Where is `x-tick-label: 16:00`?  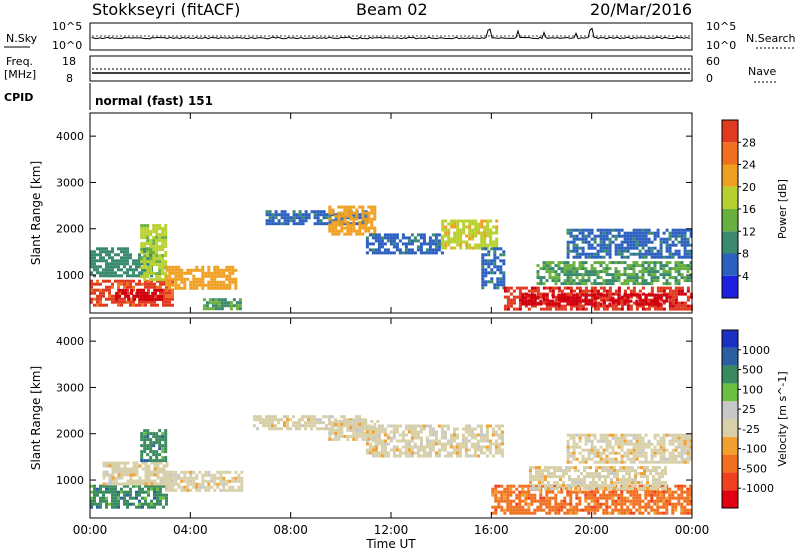 x-tick-label: 16:00 is located at coordinates (491, 530).